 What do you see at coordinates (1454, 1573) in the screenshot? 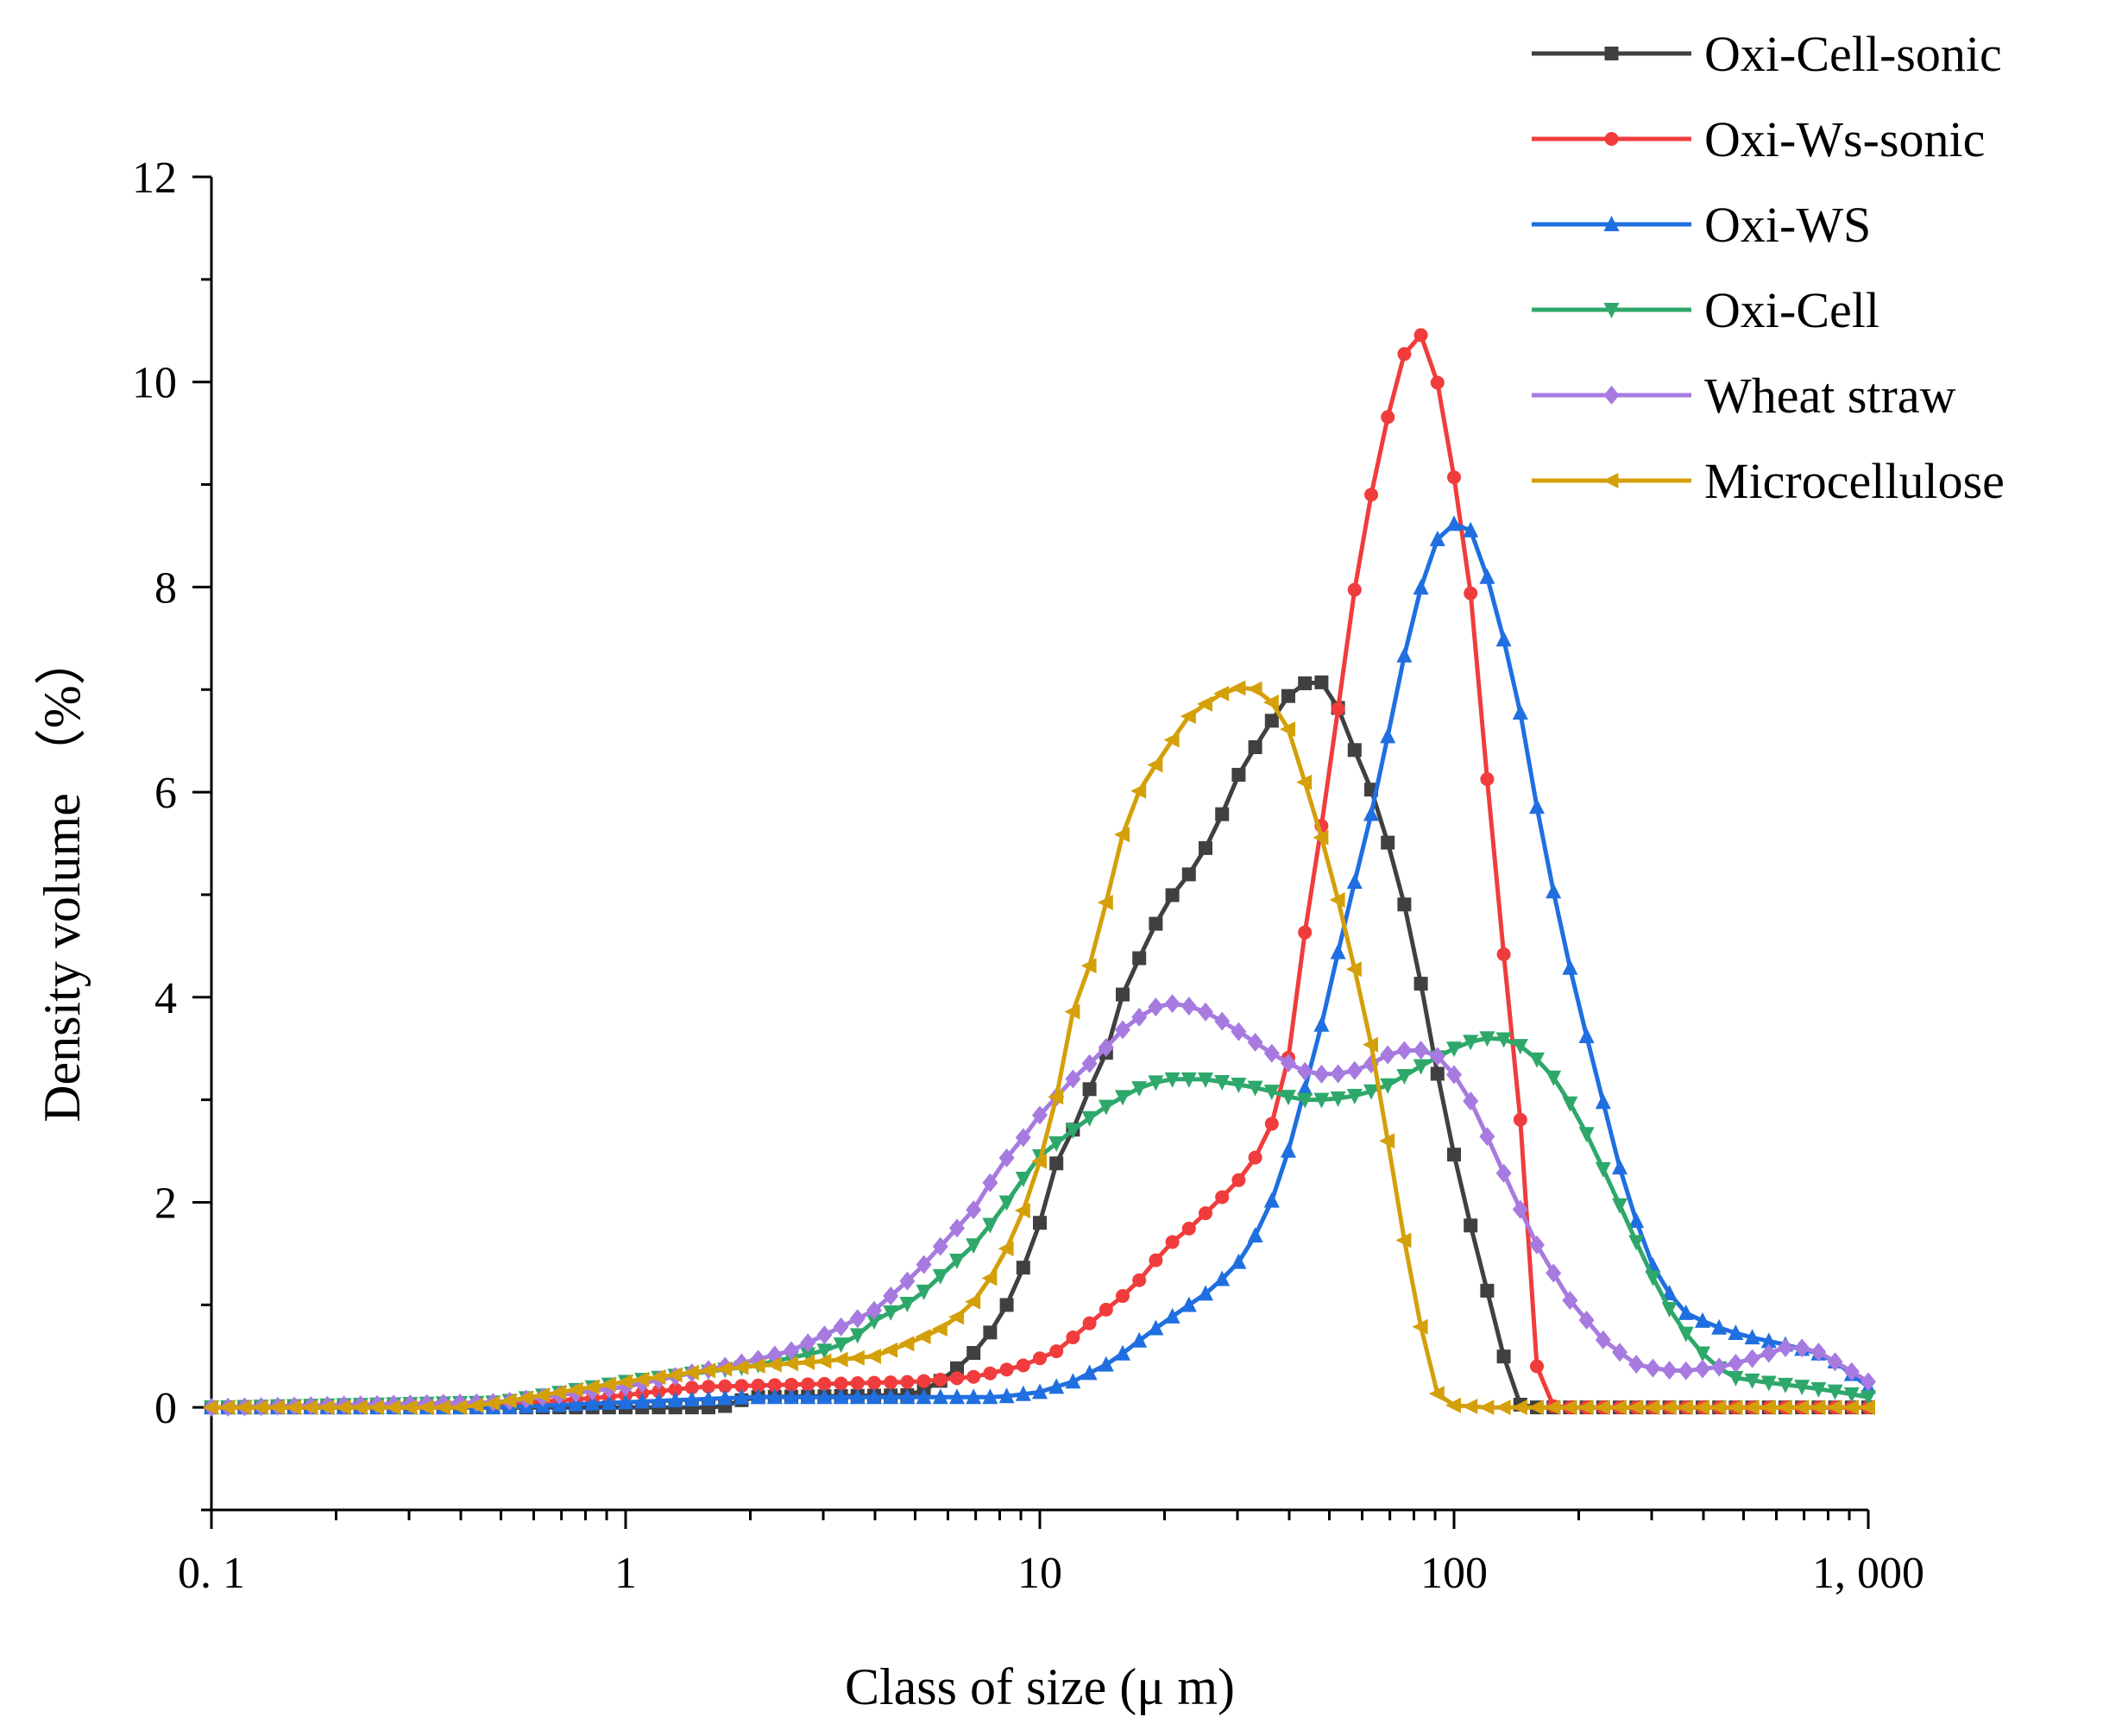
I see `x-tick-label: 100` at bounding box center [1454, 1573].